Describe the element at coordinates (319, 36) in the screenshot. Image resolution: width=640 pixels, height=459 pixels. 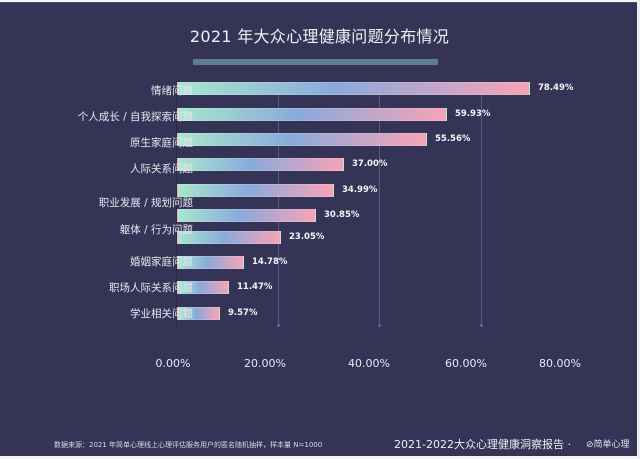
I see `chart-title: 2021 年大众心理健康问题分布情况` at that location.